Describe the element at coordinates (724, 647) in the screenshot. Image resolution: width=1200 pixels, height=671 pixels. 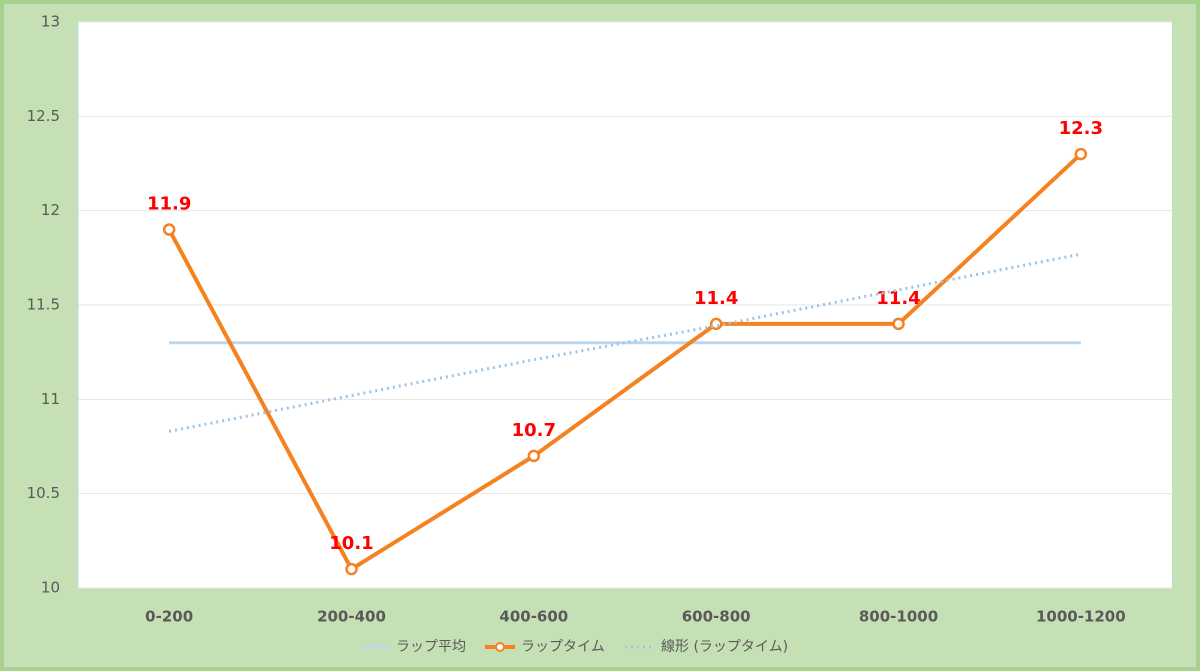
I see `legend-label: 線形 (ラップタイム)` at that location.